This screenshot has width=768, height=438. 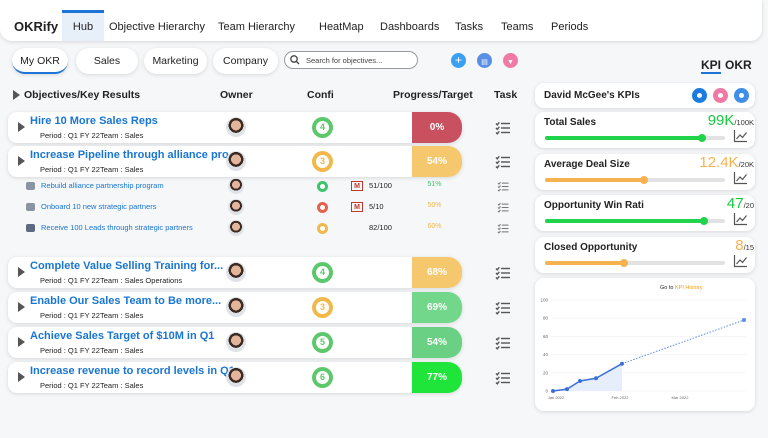 I want to click on history-link: Go to KPI History, so click(x=681, y=288).